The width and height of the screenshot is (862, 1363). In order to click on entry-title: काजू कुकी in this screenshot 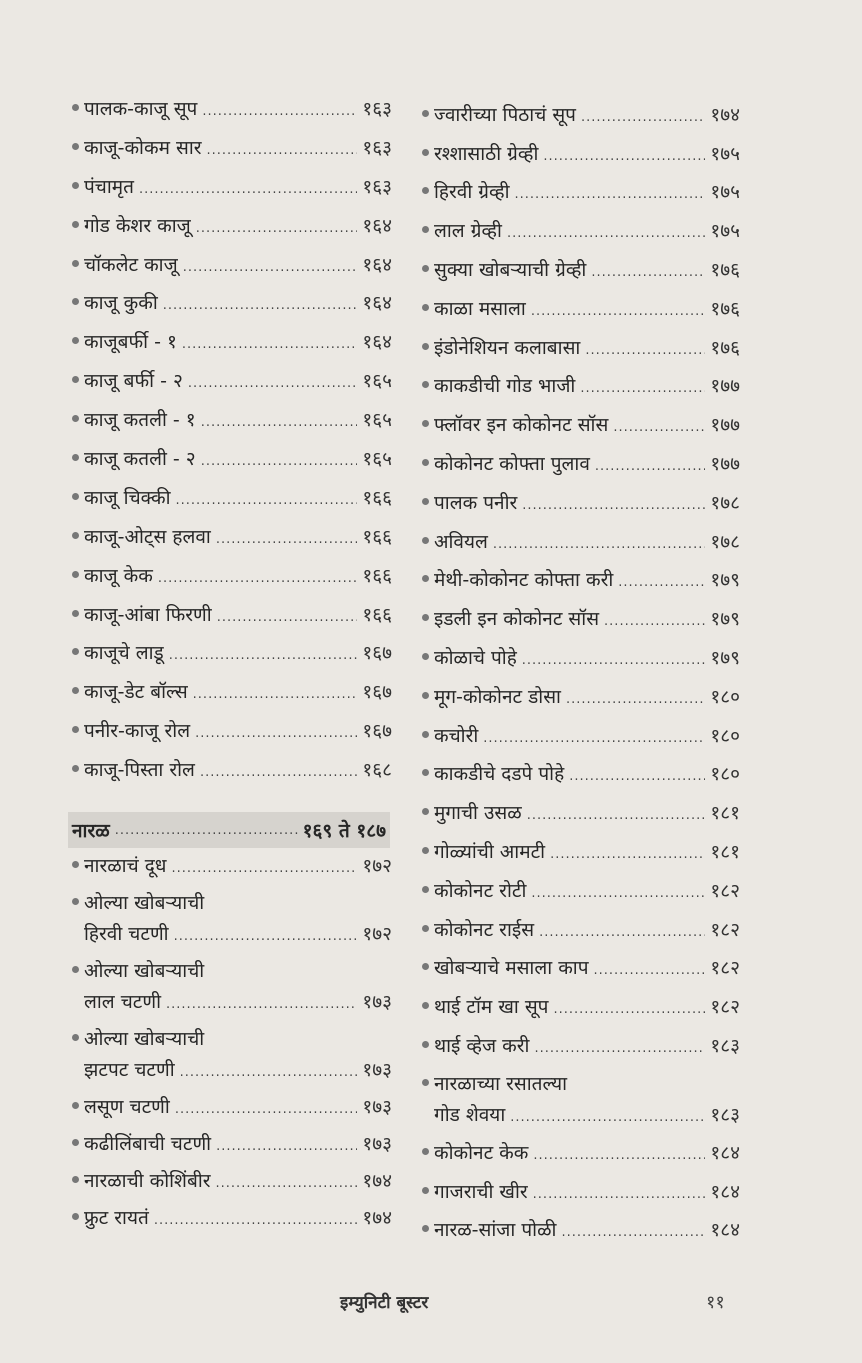, I will do `click(121, 303)`.